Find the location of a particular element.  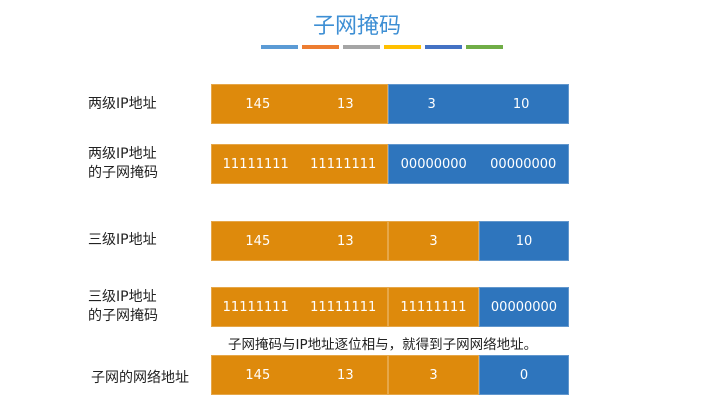

octet-value: 0 is located at coordinates (524, 375).